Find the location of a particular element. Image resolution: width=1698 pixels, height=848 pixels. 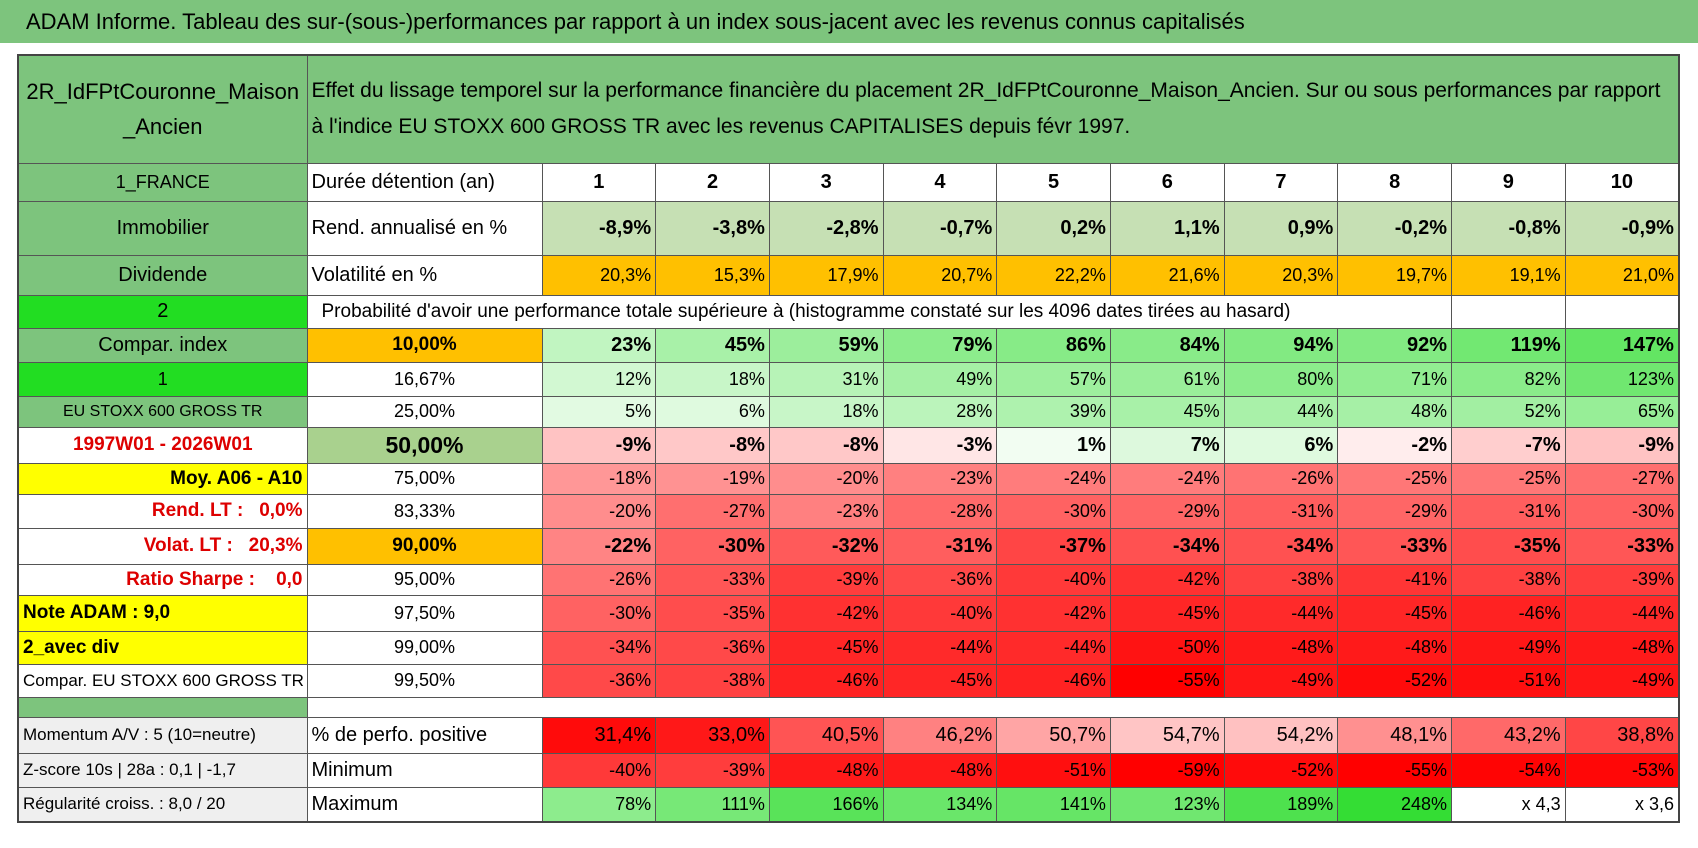

value-cell: 86% is located at coordinates (1053, 345).